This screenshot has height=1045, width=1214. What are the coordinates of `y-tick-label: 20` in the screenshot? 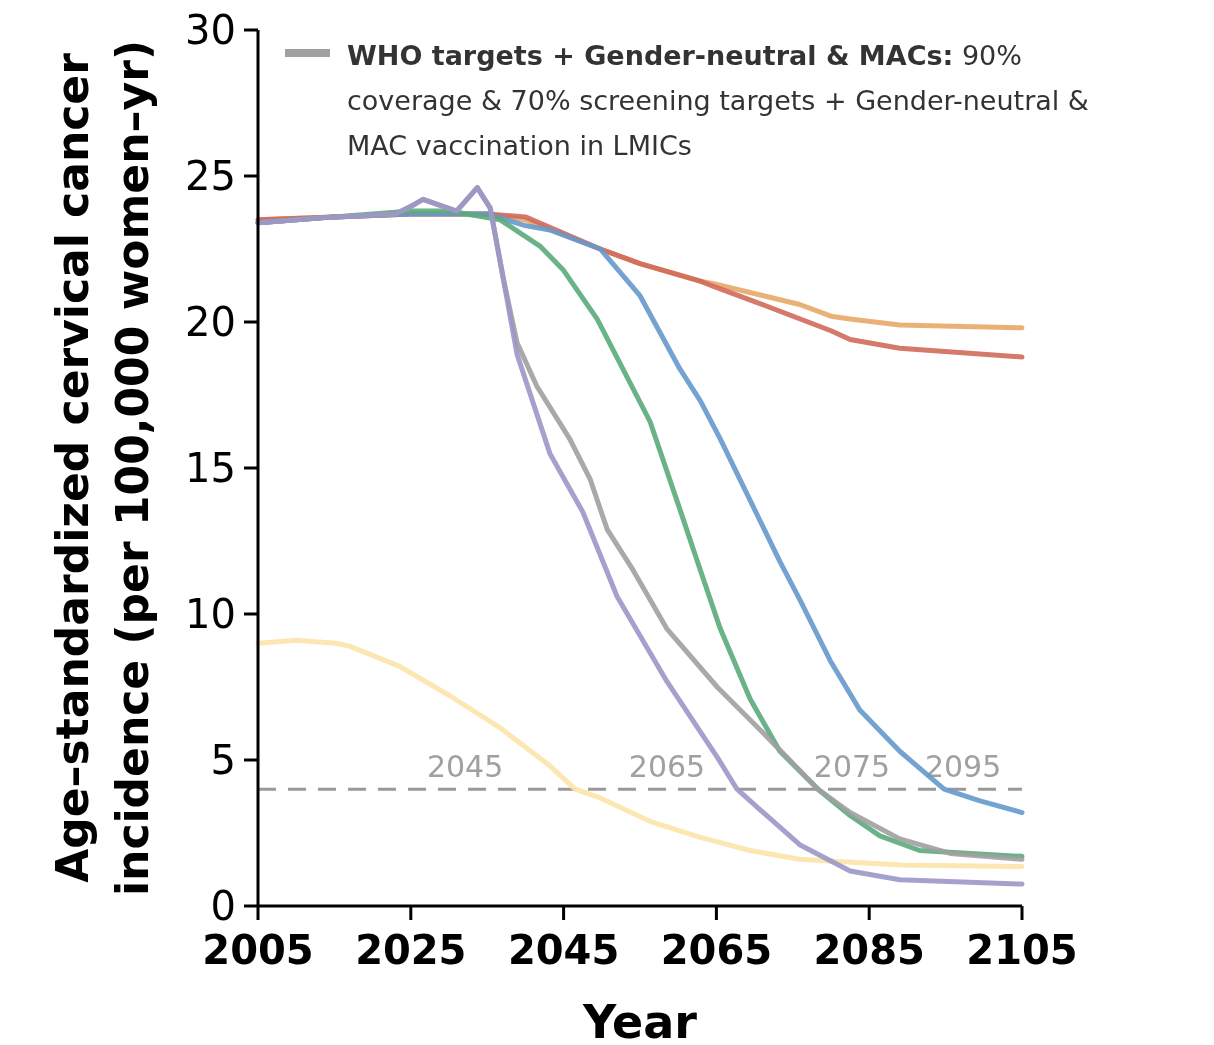 It's located at (210, 322).